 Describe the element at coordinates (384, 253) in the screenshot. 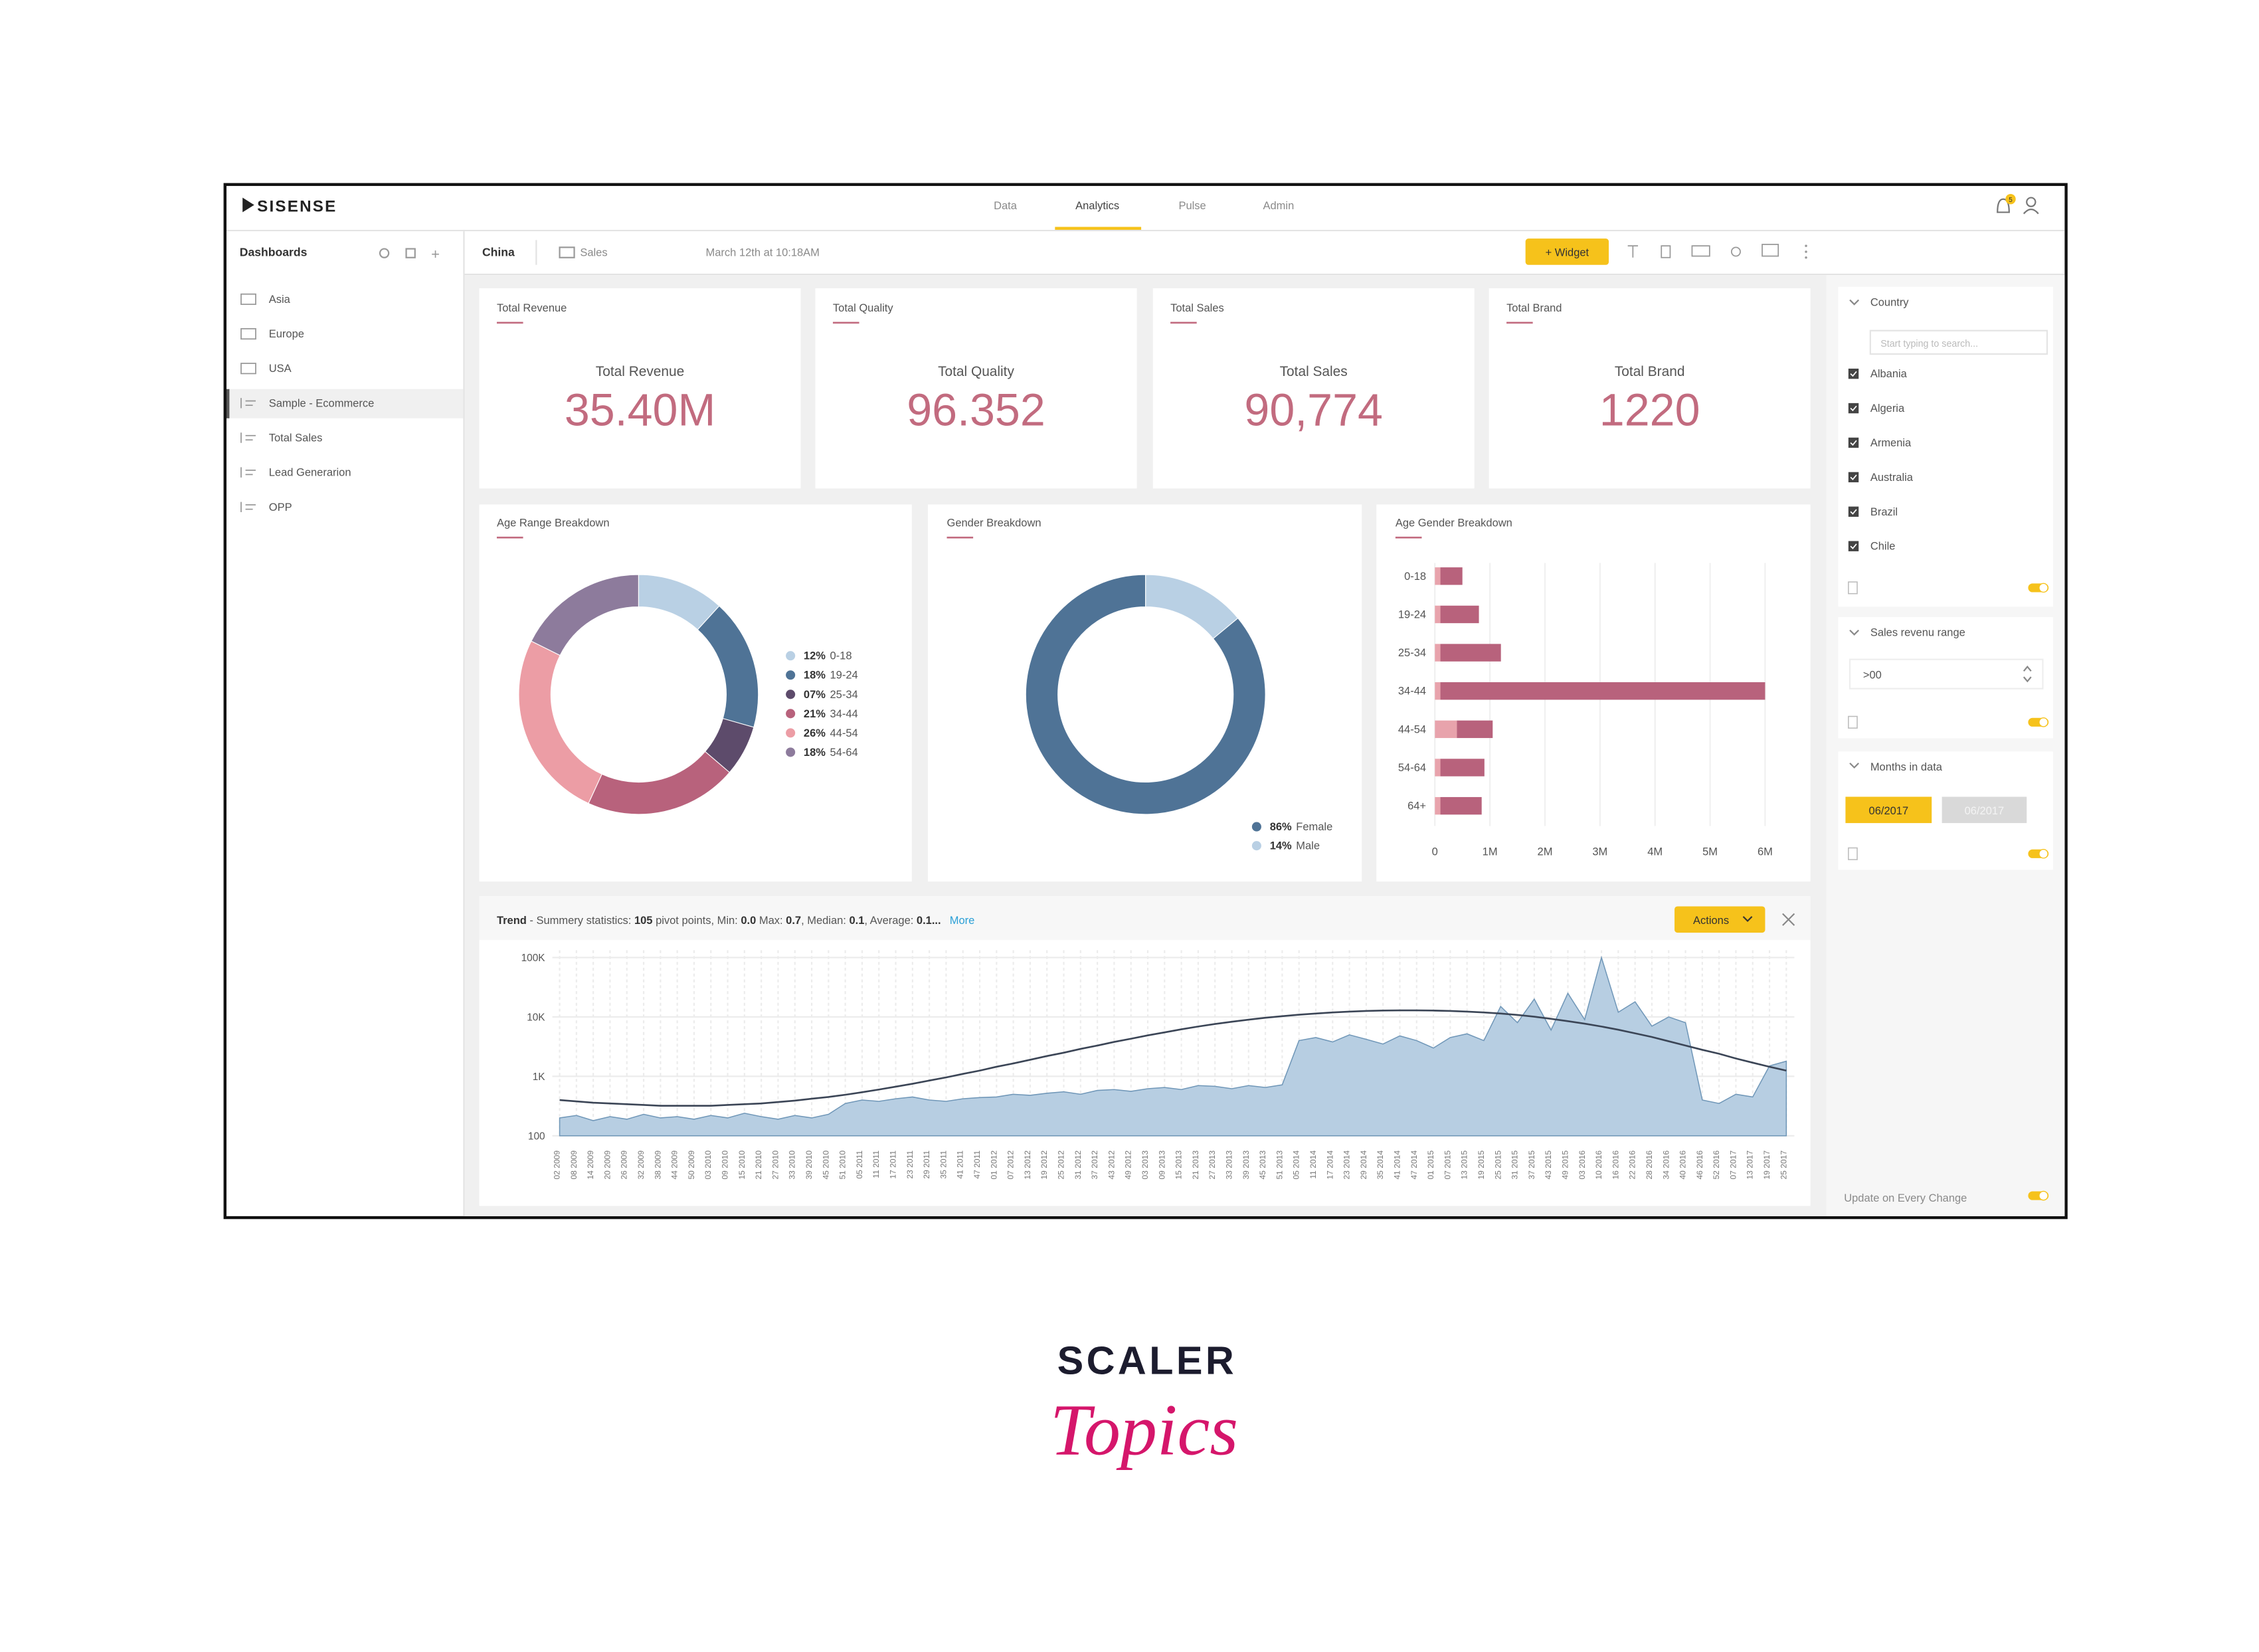

I see `search-icon` at that location.